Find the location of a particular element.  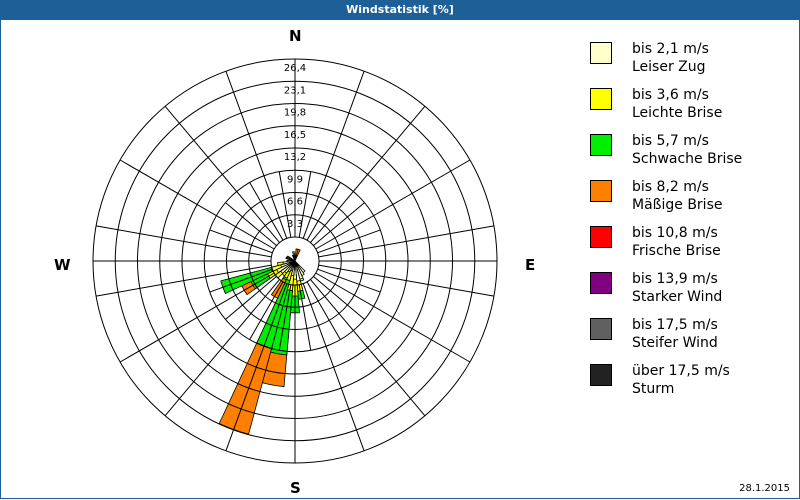

legend-speed: bis 5,7 m/s is located at coordinates (670, 141).